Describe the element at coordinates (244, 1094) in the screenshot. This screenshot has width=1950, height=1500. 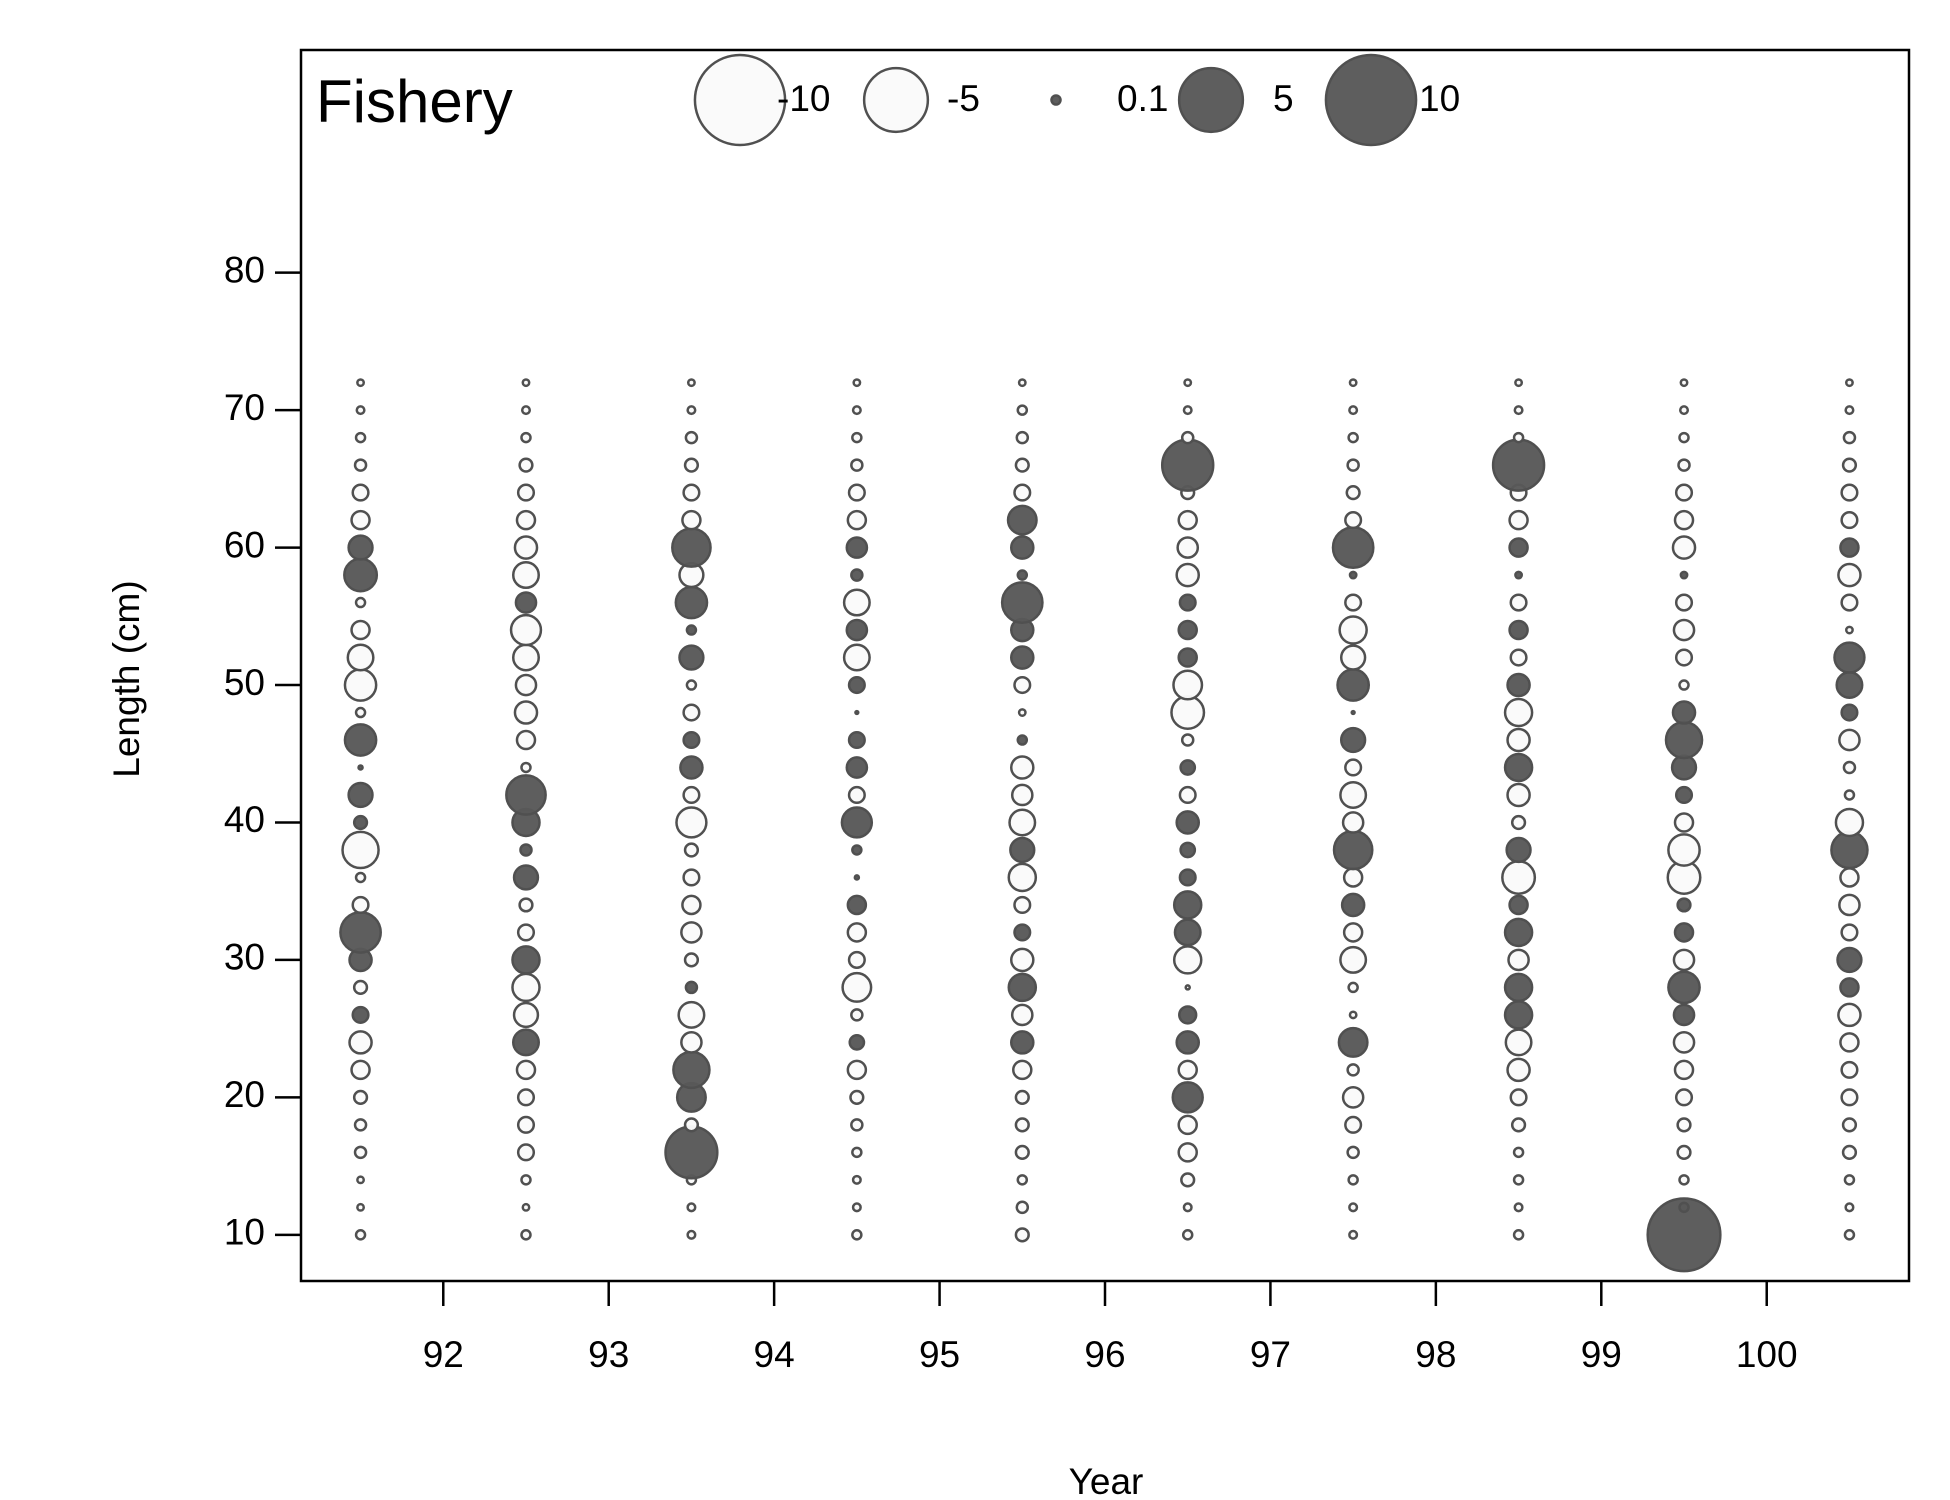
I see `y-tick-label: 20` at that location.